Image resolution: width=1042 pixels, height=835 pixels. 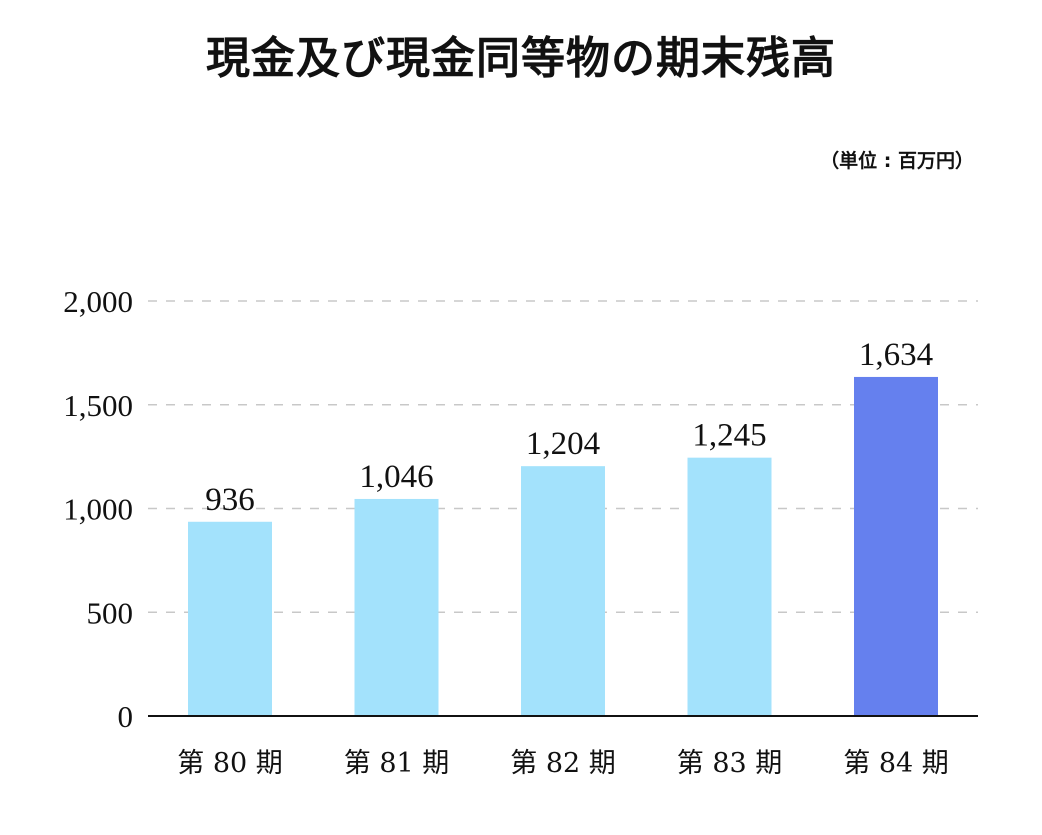 What do you see at coordinates (897, 161) in the screenshot?
I see `unit-label: （単位 : 百万円）` at bounding box center [897, 161].